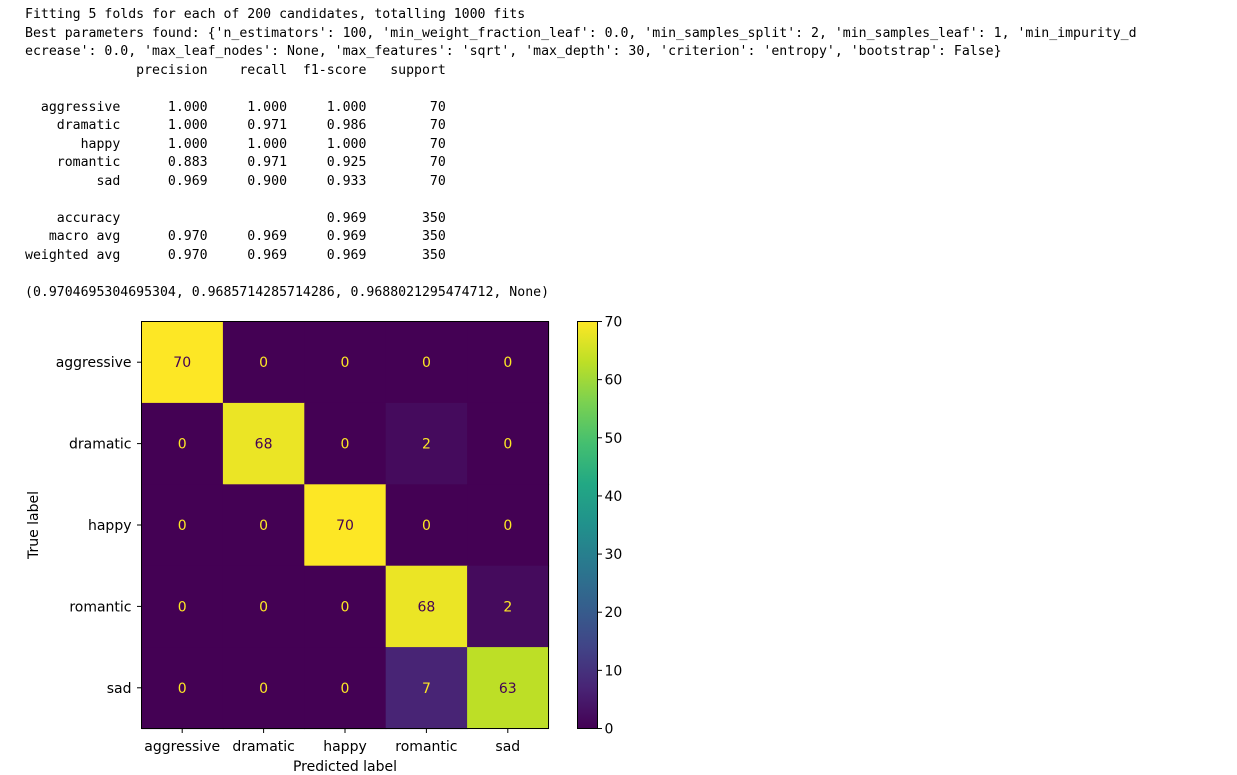 This screenshot has height=775, width=1237. What do you see at coordinates (263, 747) in the screenshot?
I see `x-tick-label: dramatic` at bounding box center [263, 747].